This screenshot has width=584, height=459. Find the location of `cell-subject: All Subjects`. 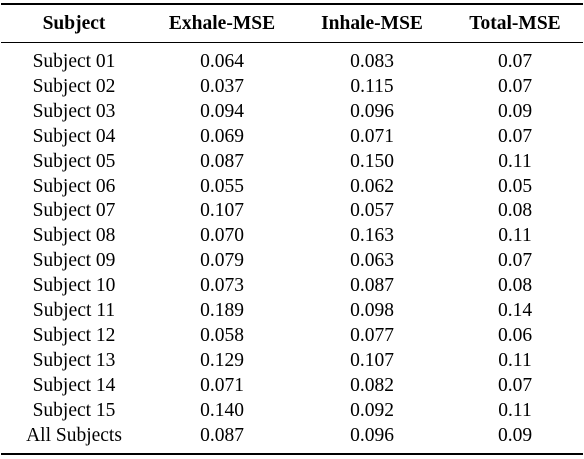

cell-subject: All Subjects is located at coordinates (74, 435).